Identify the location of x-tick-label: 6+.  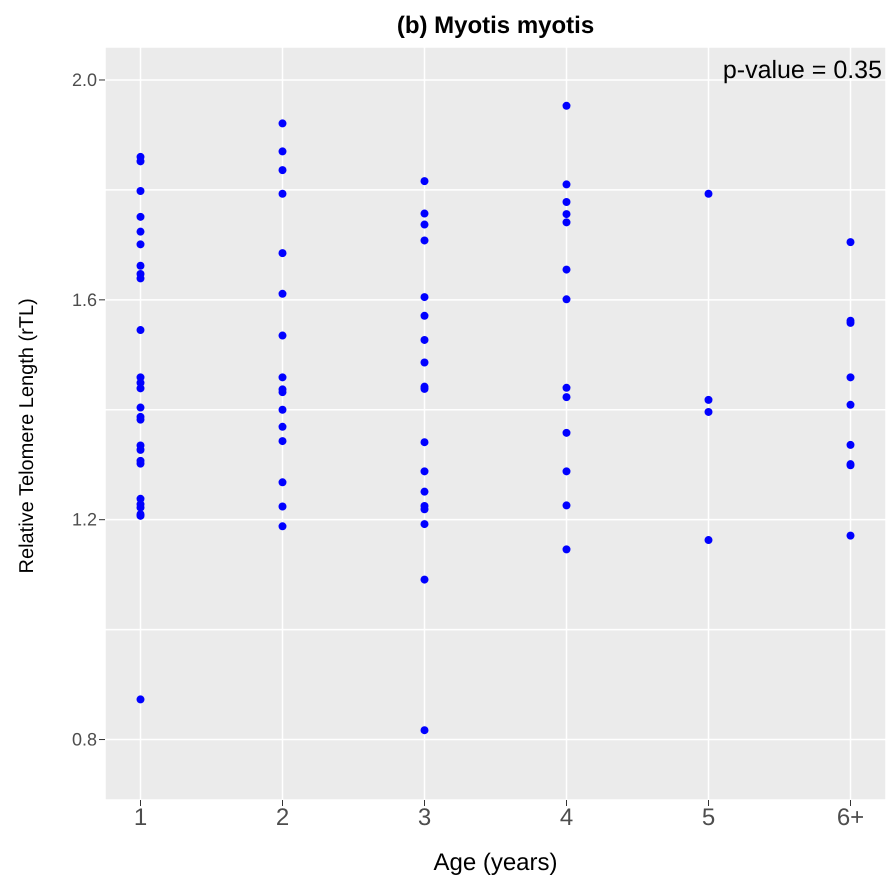
(850, 818).